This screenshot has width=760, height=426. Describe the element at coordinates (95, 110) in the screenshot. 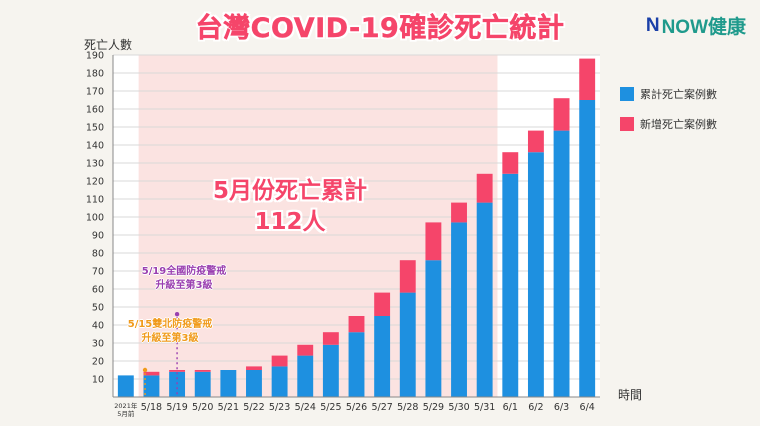

I see `y-tick-label: 160` at that location.